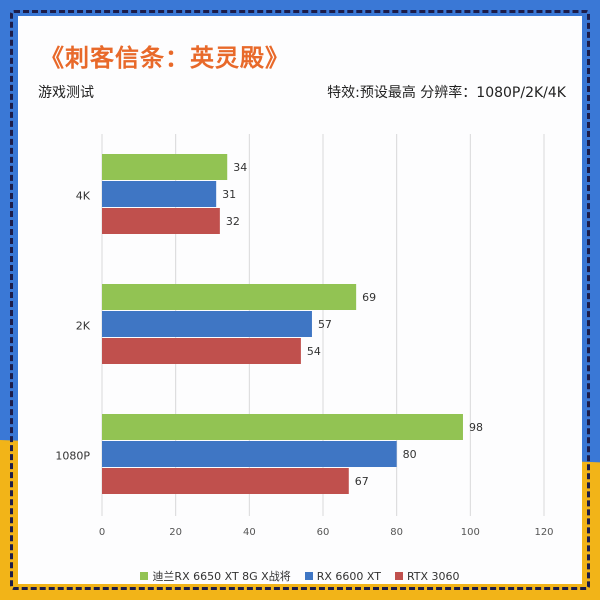 The width and height of the screenshot is (600, 600). What do you see at coordinates (300, 576) in the screenshot?
I see `legend: 迪兰RX 6650 XT 8G X战将 RX 6600 XT RTX 3060` at bounding box center [300, 576].